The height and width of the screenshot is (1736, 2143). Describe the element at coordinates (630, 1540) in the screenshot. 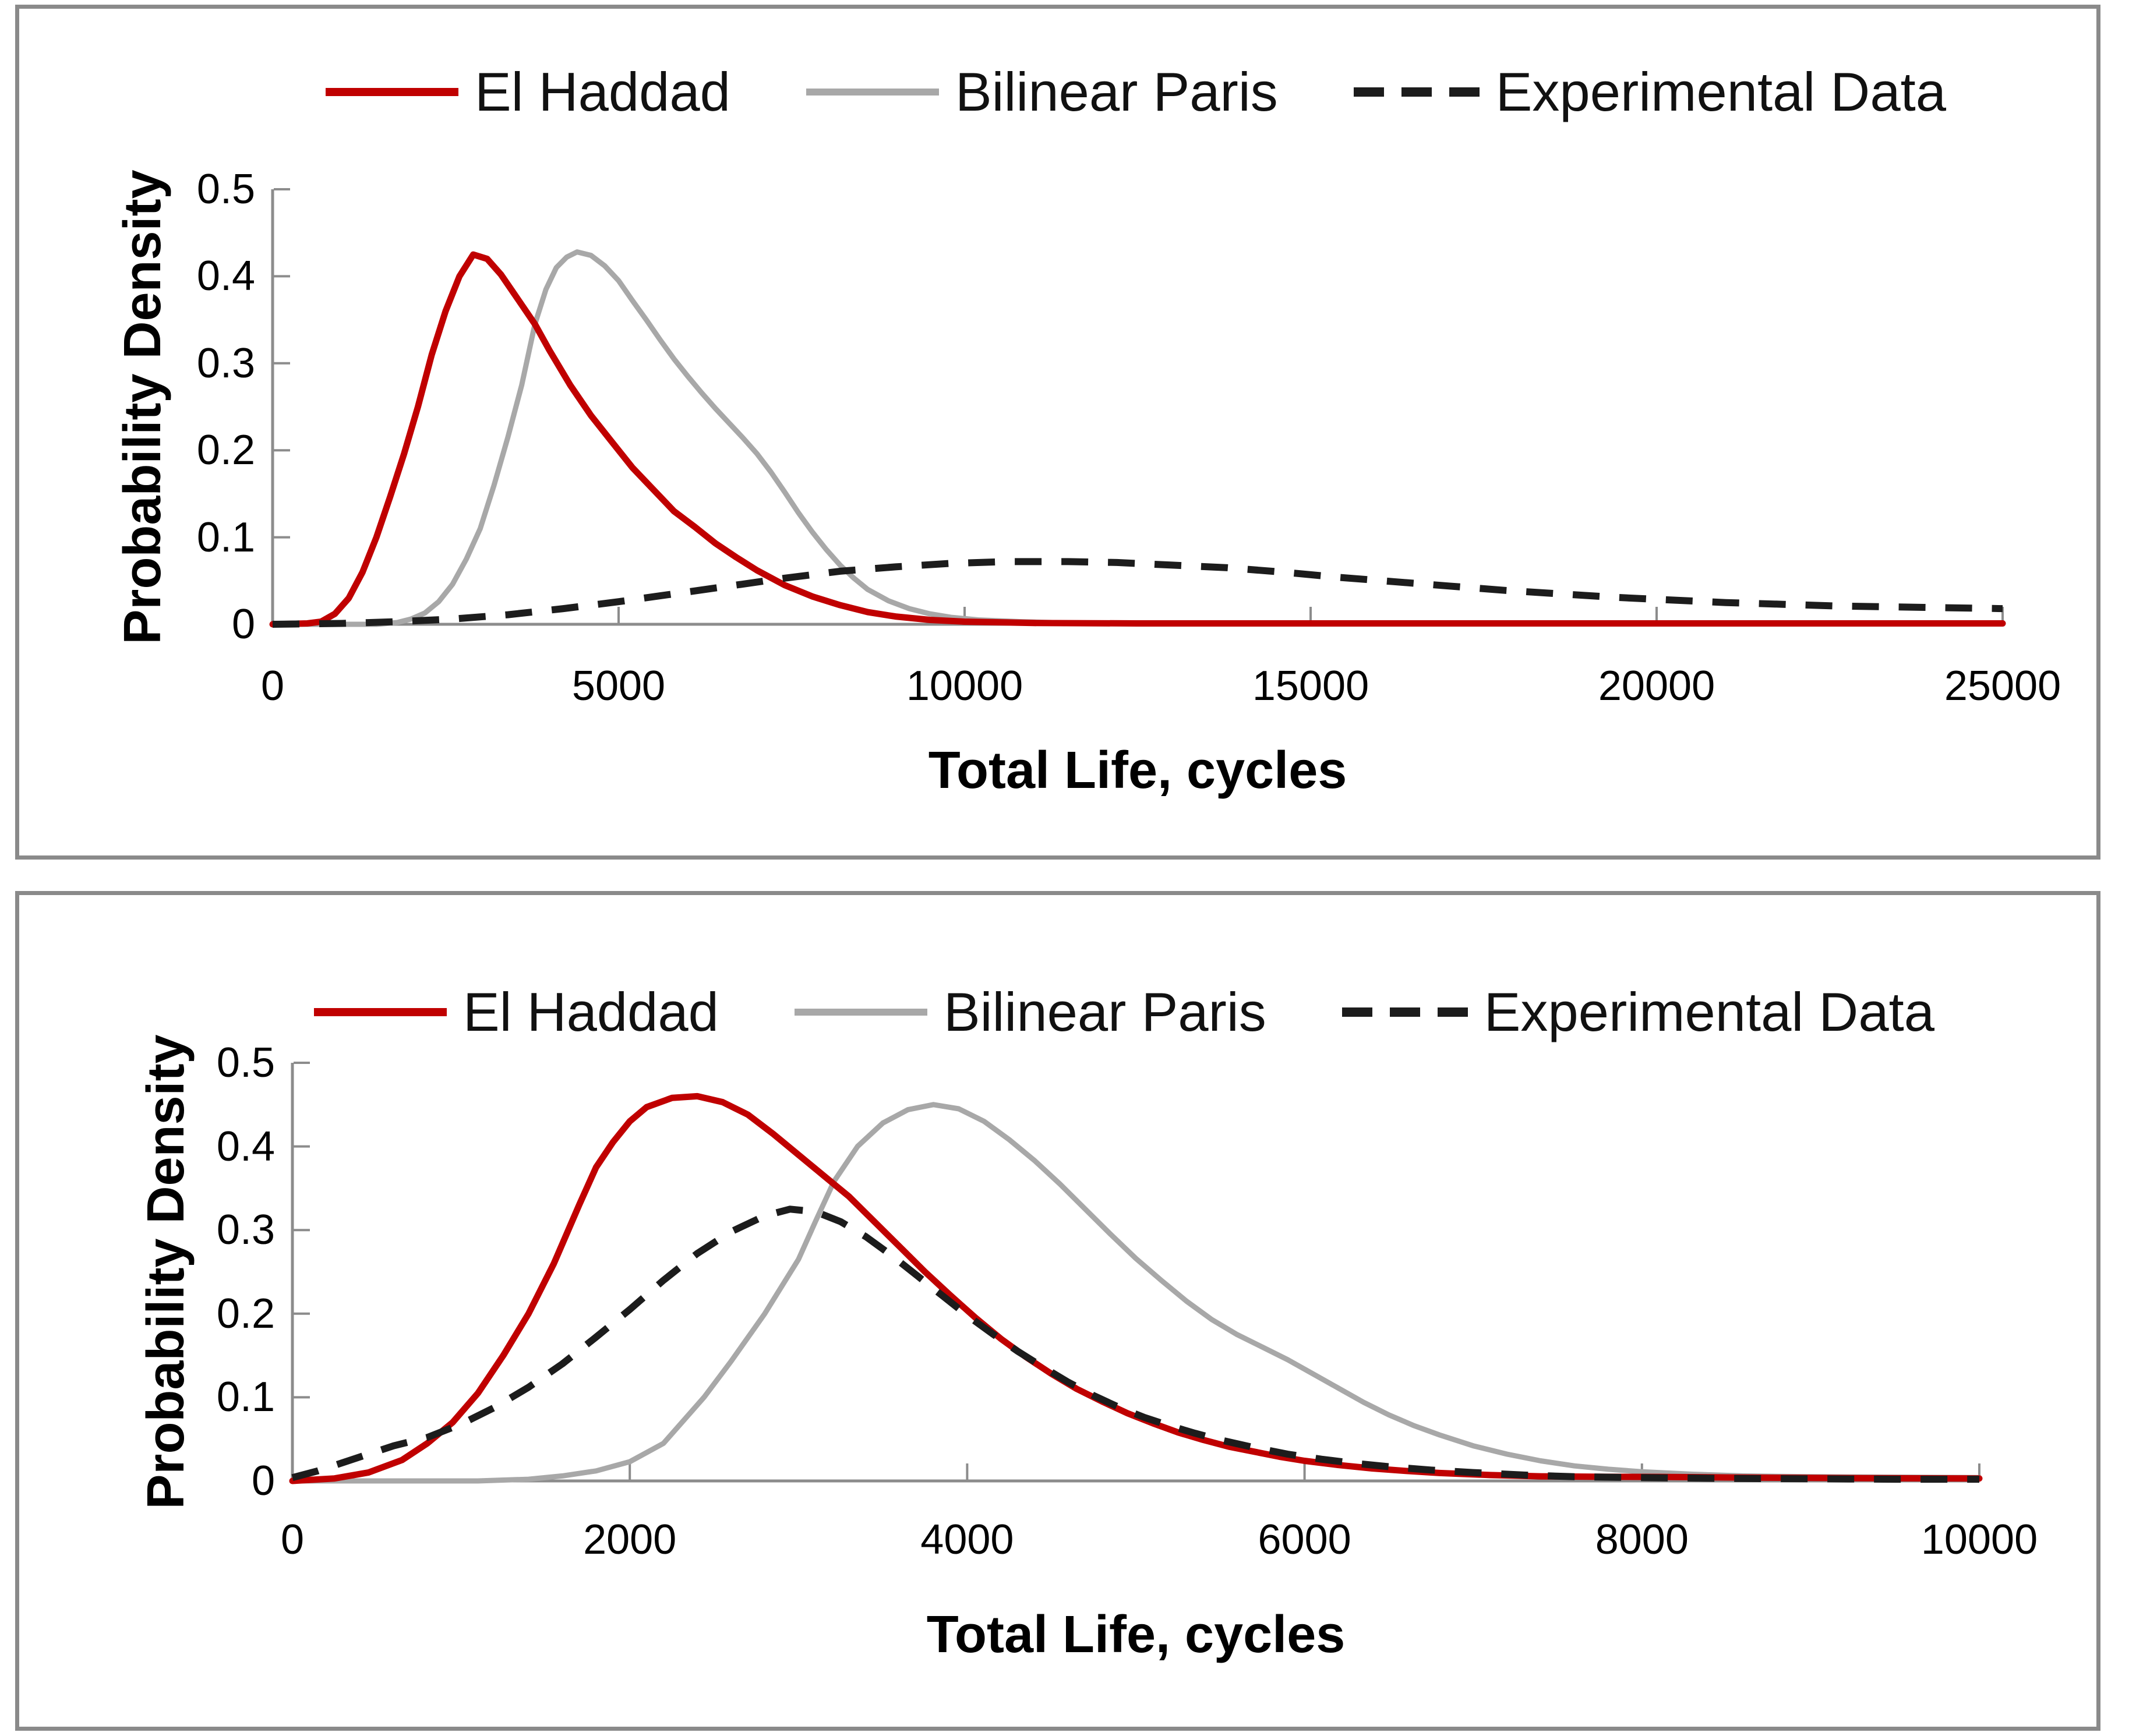

I see `x-tick-label: 2000` at that location.